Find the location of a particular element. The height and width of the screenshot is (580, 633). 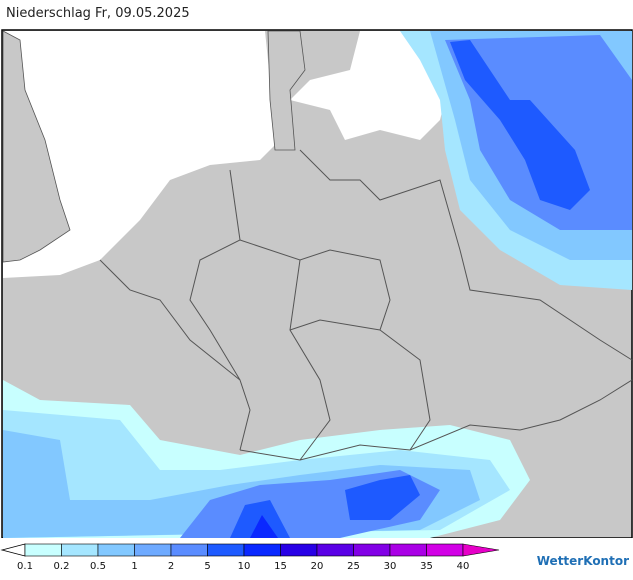

legend-label: 0.1 is located at coordinates (25, 566).